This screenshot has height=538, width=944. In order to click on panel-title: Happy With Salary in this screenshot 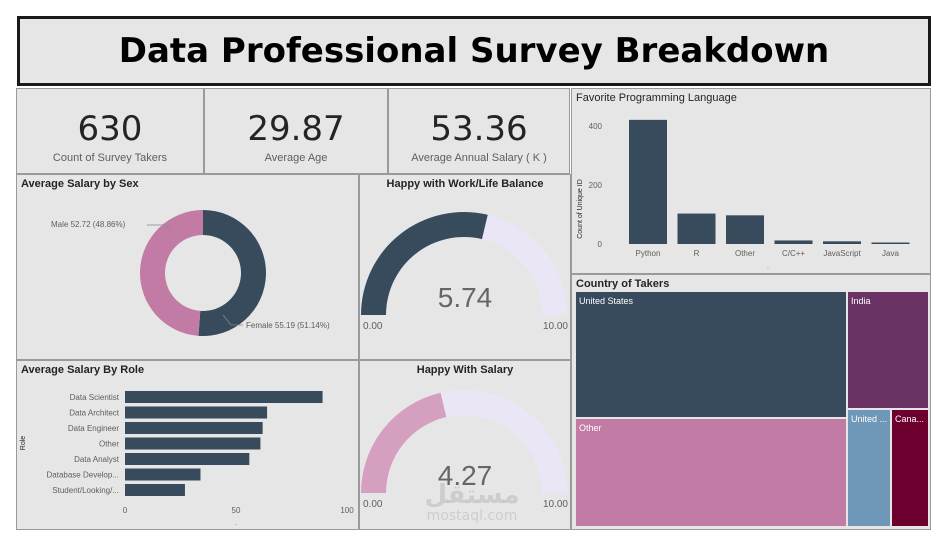, I will do `click(465, 370)`.